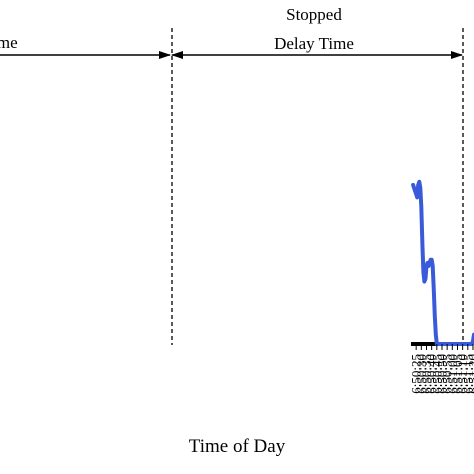 This screenshot has width=474, height=474. What do you see at coordinates (431, 374) in the screenshot?
I see `x-tick-label: 6:50:40` at bounding box center [431, 374].